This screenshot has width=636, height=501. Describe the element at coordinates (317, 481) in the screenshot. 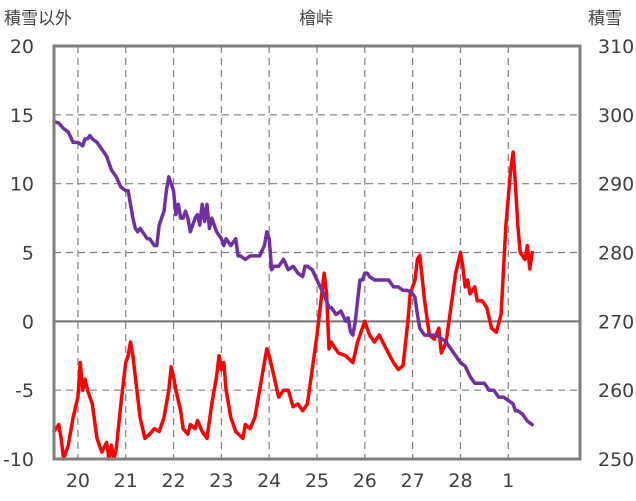

I see `x-tick-label: 25` at that location.